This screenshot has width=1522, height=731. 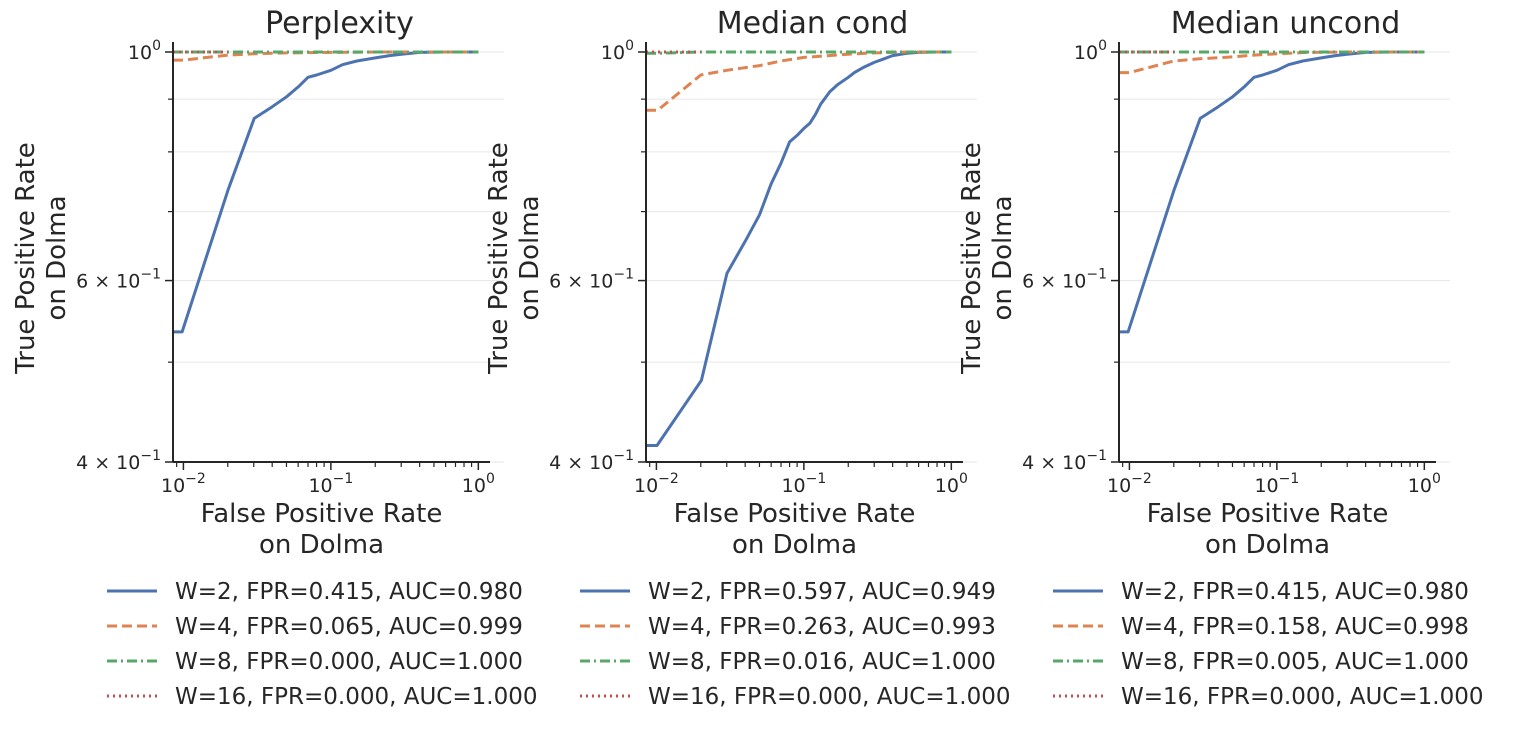 I want to click on legend-entry: W=8, FPR=0.000, AUC=1.000, so click(x=349, y=662).